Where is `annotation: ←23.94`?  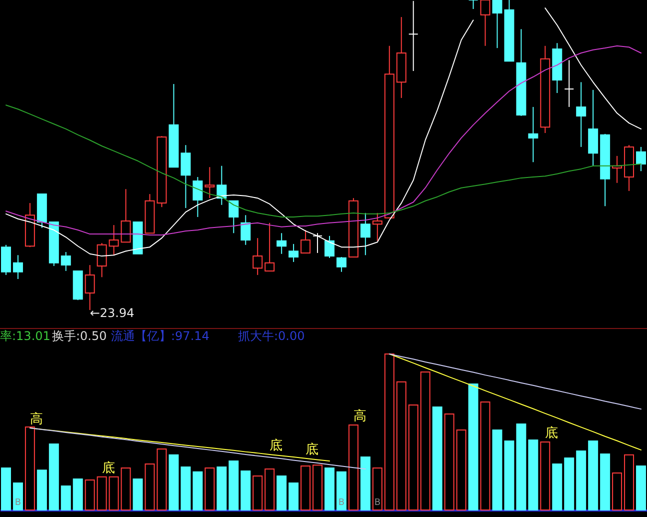
annotation: ←23.94 is located at coordinates (112, 313).